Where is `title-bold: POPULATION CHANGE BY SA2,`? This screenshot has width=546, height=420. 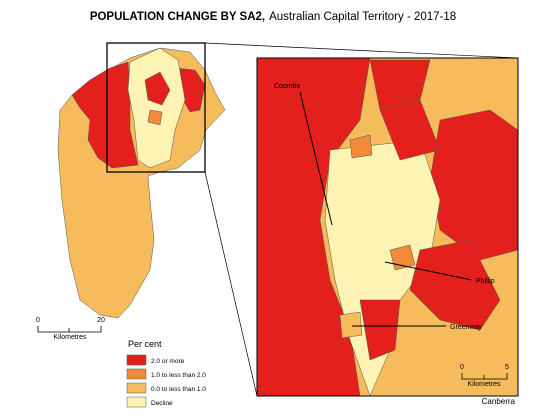
title-bold: POPULATION CHANGE BY SA2, is located at coordinates (177, 17).